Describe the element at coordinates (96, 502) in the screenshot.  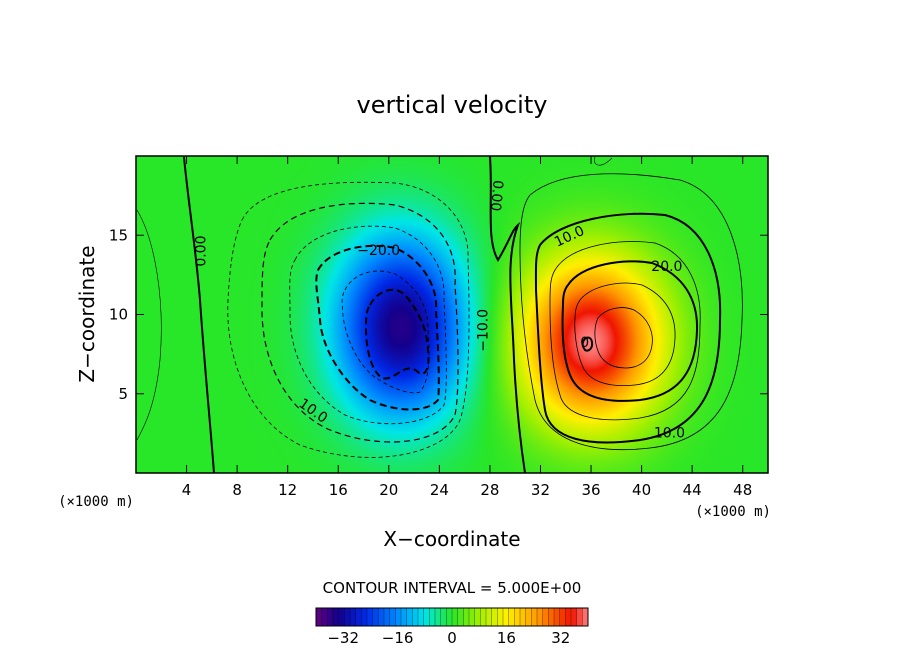
I see `x-unit-left: (×1000 m)` at that location.